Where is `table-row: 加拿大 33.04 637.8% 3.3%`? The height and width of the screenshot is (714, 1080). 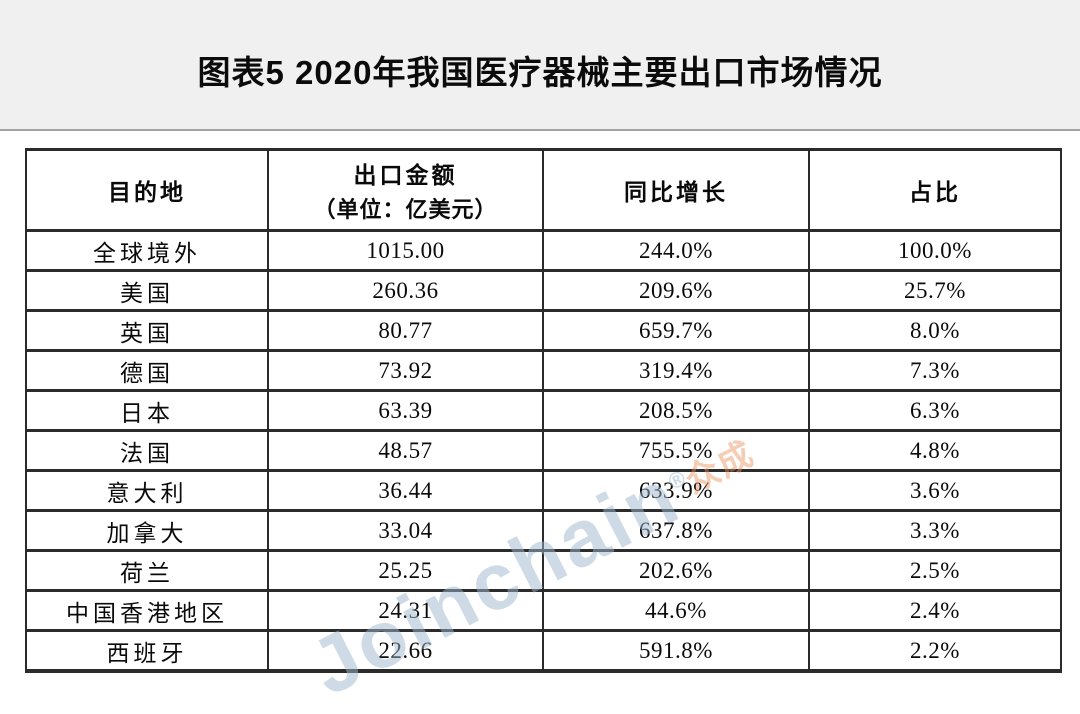
table-row: 加拿大 33.04 637.8% 3.3% is located at coordinates (543, 530).